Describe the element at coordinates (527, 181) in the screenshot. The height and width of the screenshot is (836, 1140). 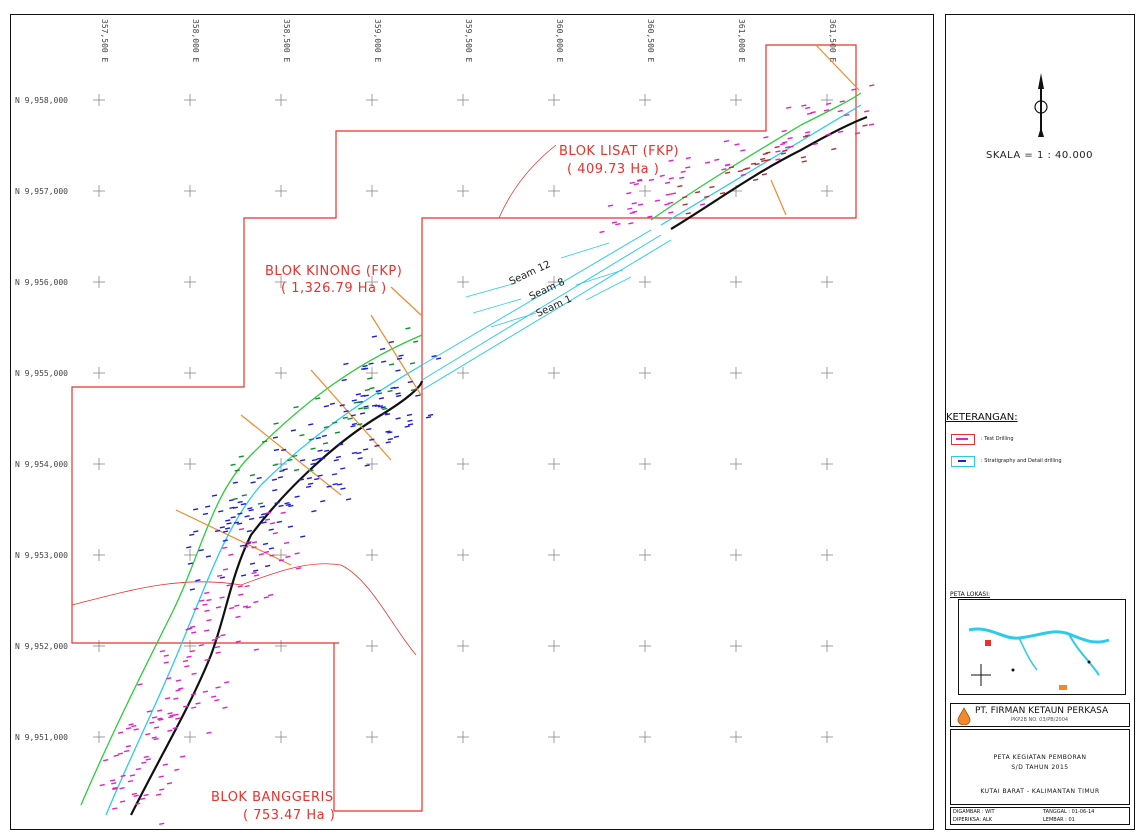
I see `internal-boundary-line` at that location.